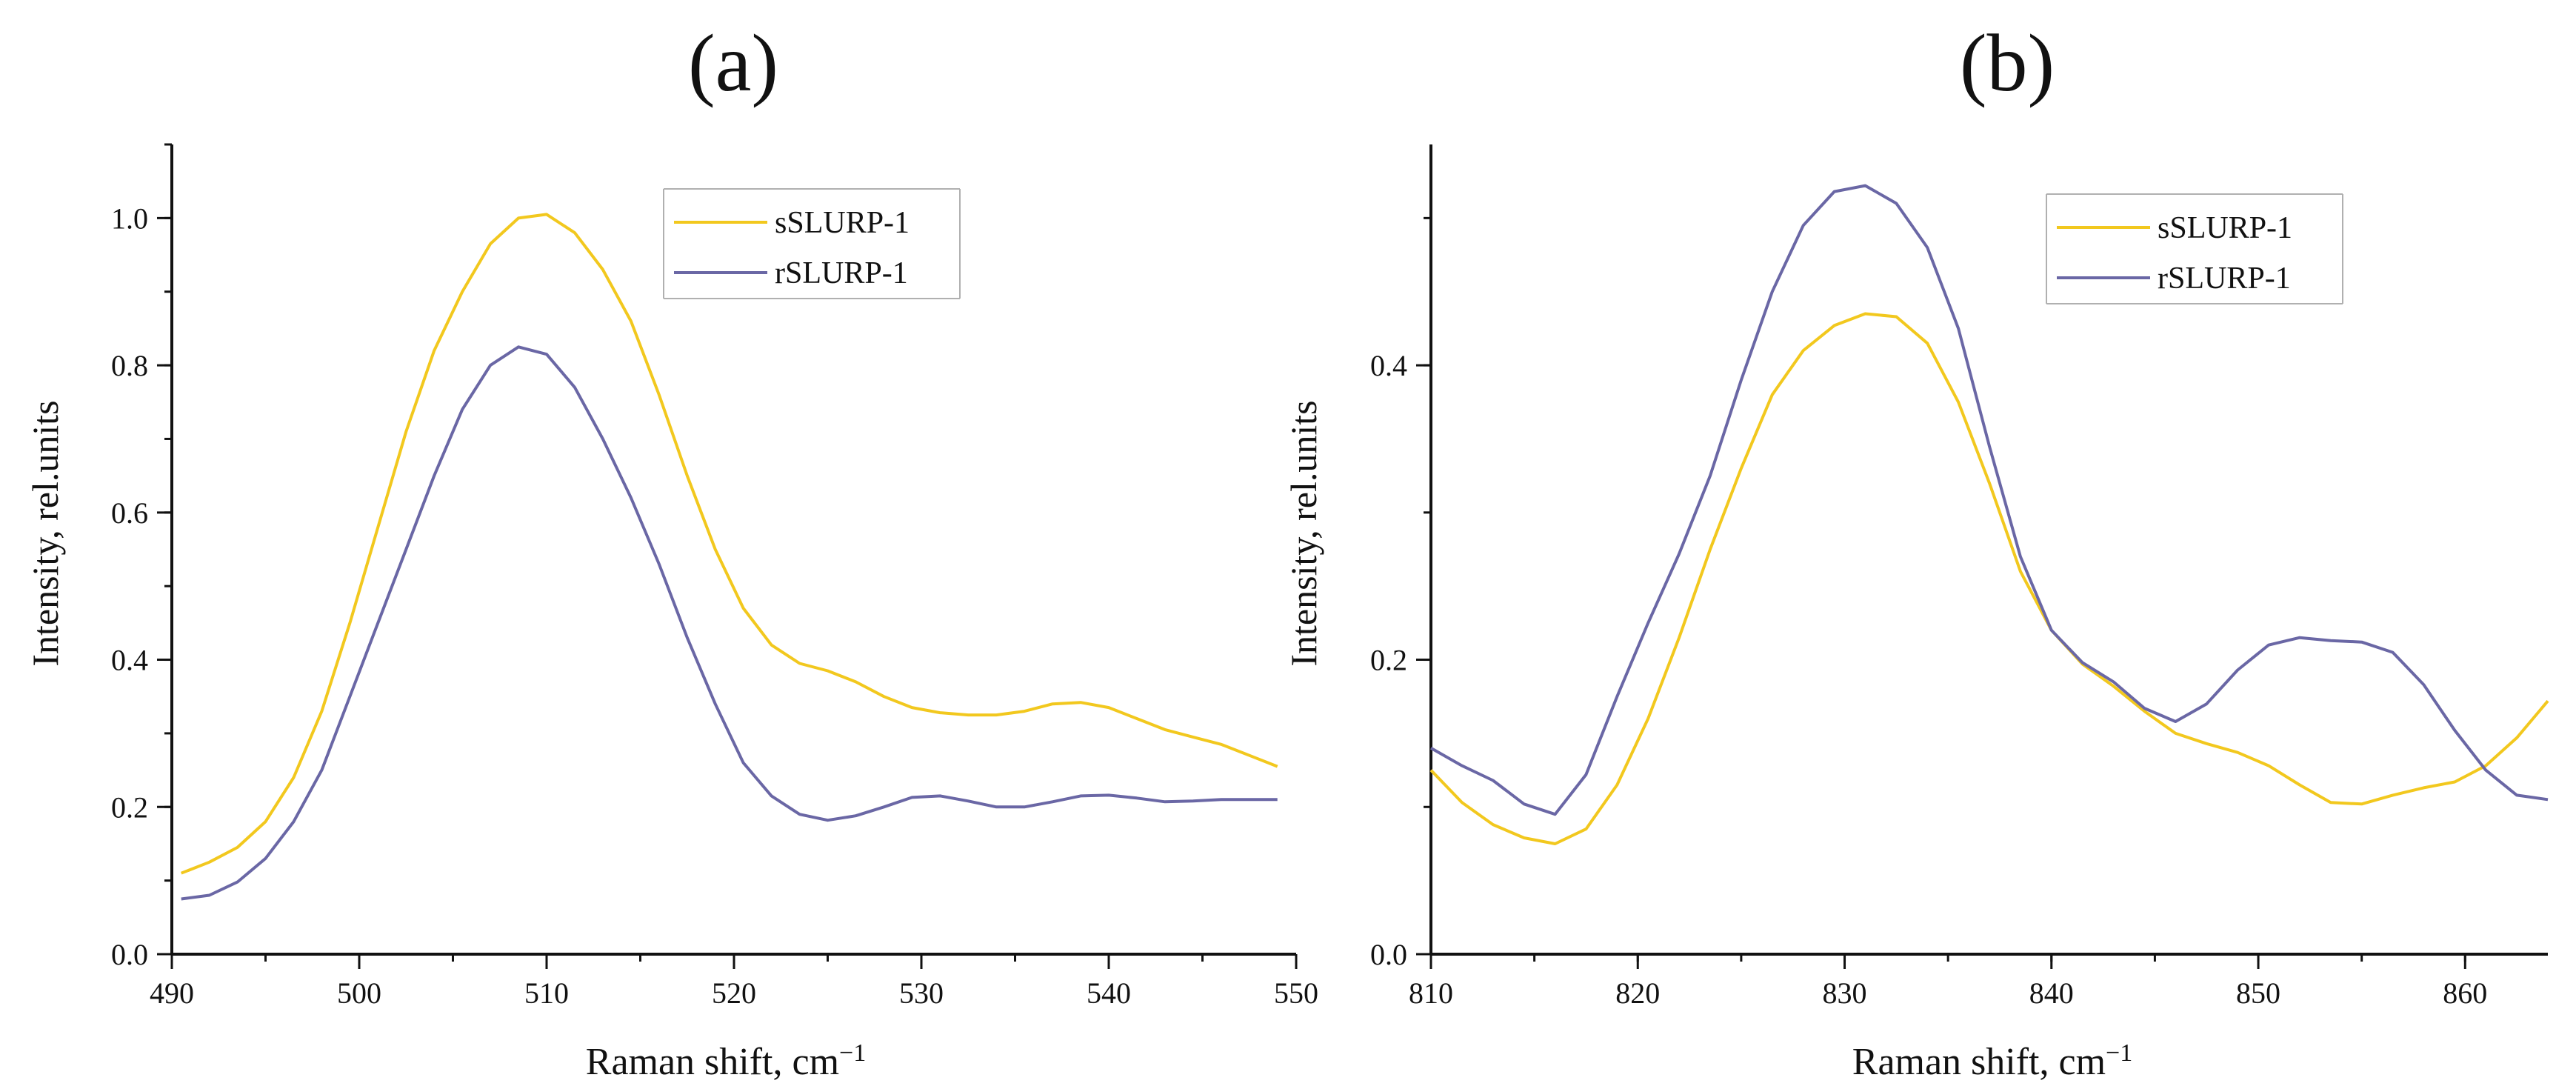 Image resolution: width=2576 pixels, height=1089 pixels. What do you see at coordinates (546, 993) in the screenshot?
I see `x-tick-label: 510` at bounding box center [546, 993].